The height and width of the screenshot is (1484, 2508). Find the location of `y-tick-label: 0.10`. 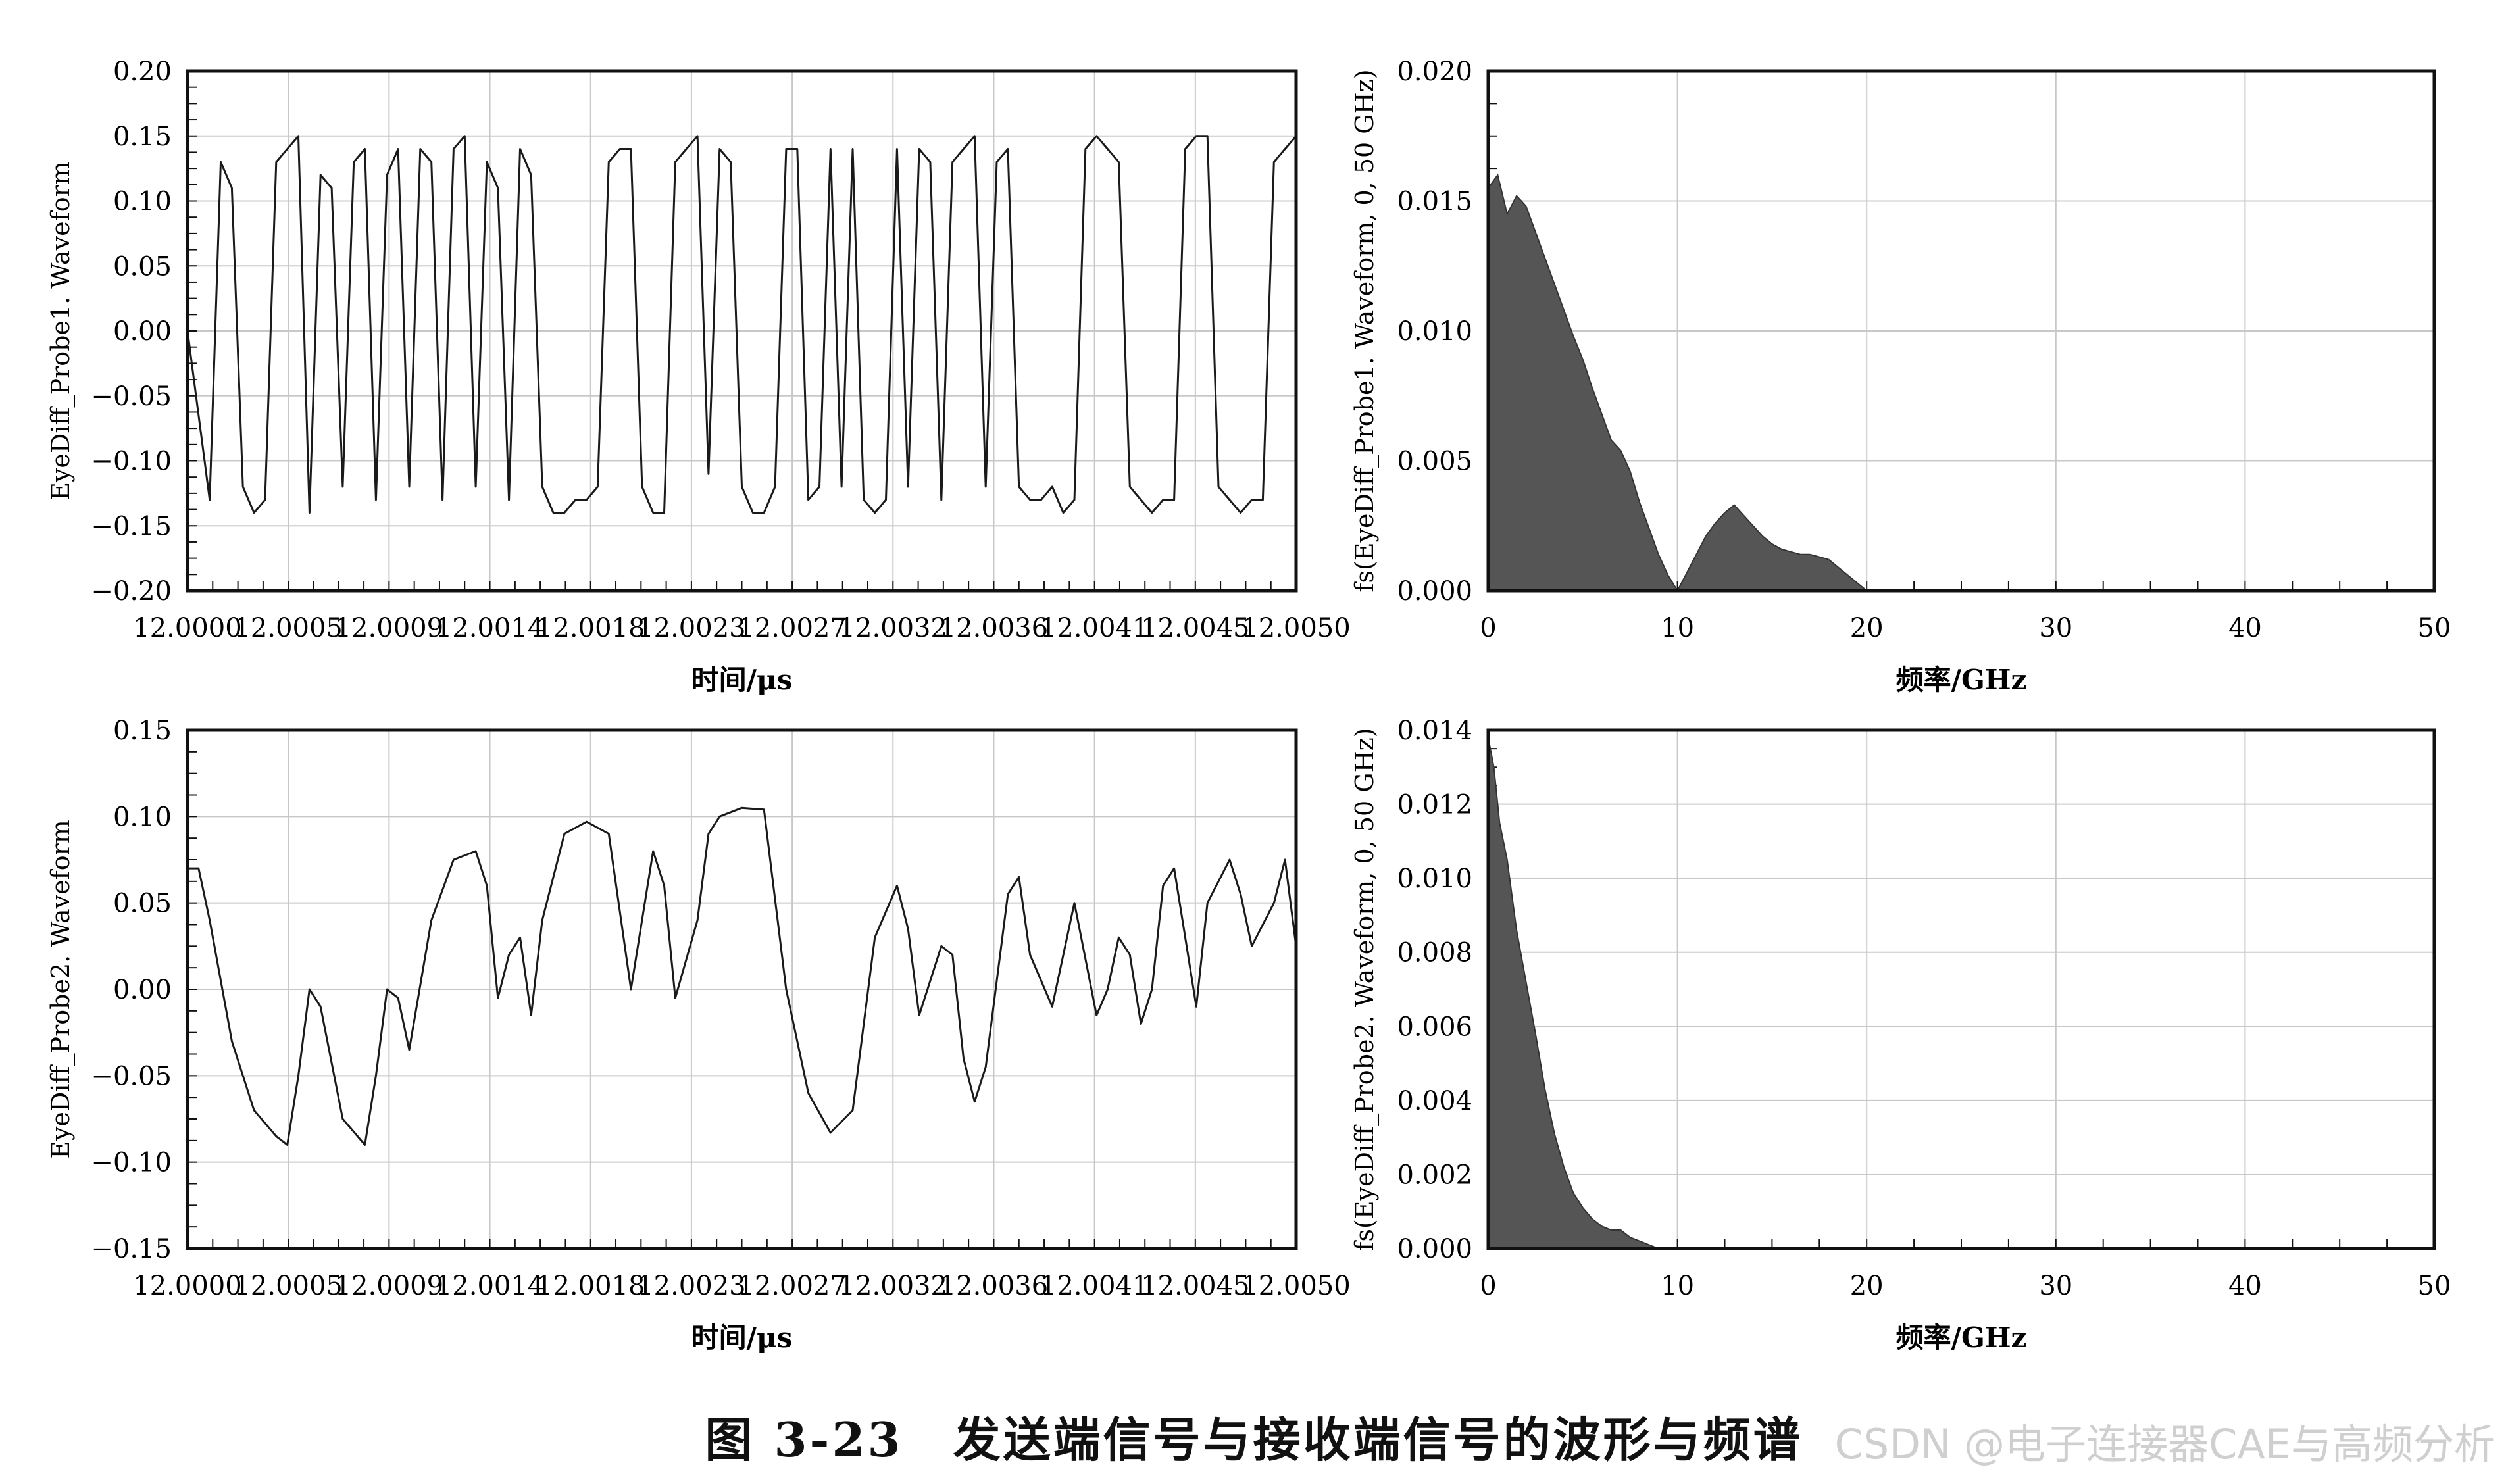

y-tick-label: 0.10 is located at coordinates (142, 817).